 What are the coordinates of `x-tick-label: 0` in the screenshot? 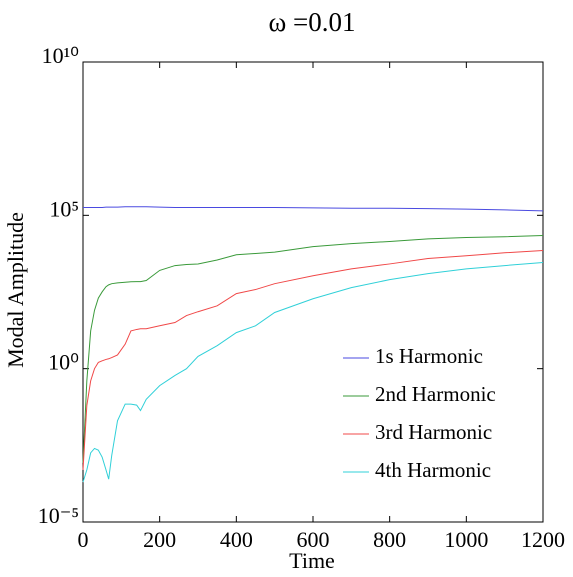 It's located at (83, 539).